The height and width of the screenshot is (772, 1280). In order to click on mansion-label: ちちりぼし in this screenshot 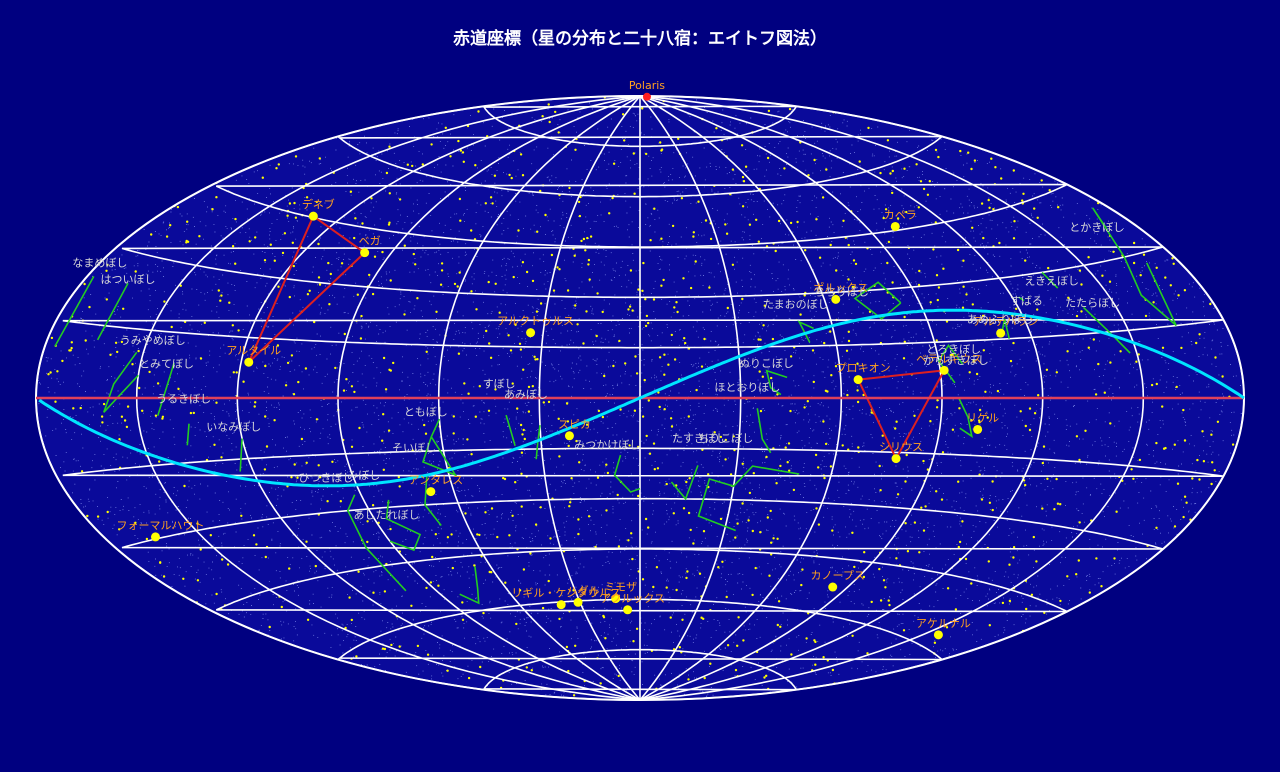, I will do `click(841, 292)`.